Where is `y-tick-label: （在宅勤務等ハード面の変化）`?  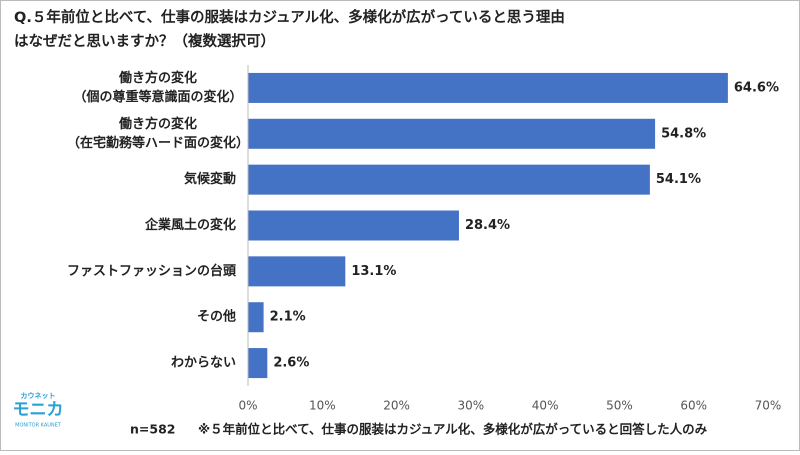
y-tick-label: （在宅勤務等ハード面の変化） is located at coordinates (158, 143).